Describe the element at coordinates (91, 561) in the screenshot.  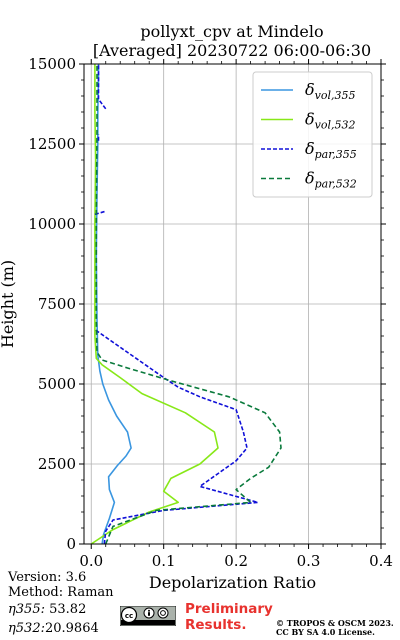
I see `x-tick-label: 0.0` at that location.